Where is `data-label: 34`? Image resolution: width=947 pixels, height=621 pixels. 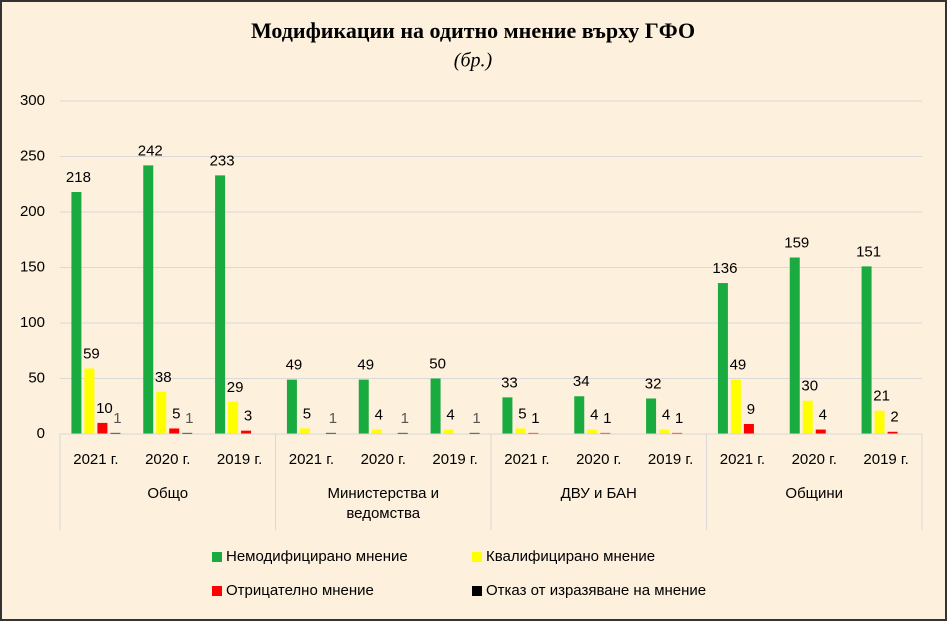 data-label: 34 is located at coordinates (581, 381).